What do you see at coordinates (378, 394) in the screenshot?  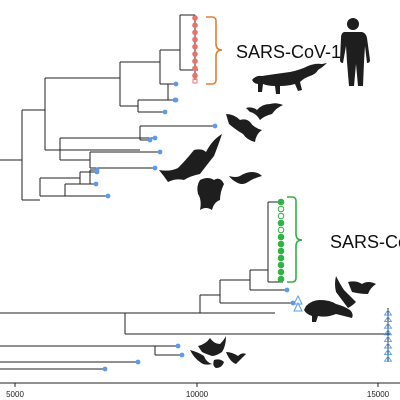 I see `x-tick-label: 15000` at bounding box center [378, 394].